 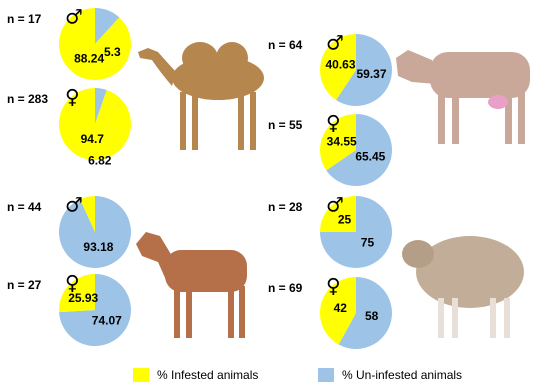 I want to click on sheep-illustration, so click(x=463, y=287).